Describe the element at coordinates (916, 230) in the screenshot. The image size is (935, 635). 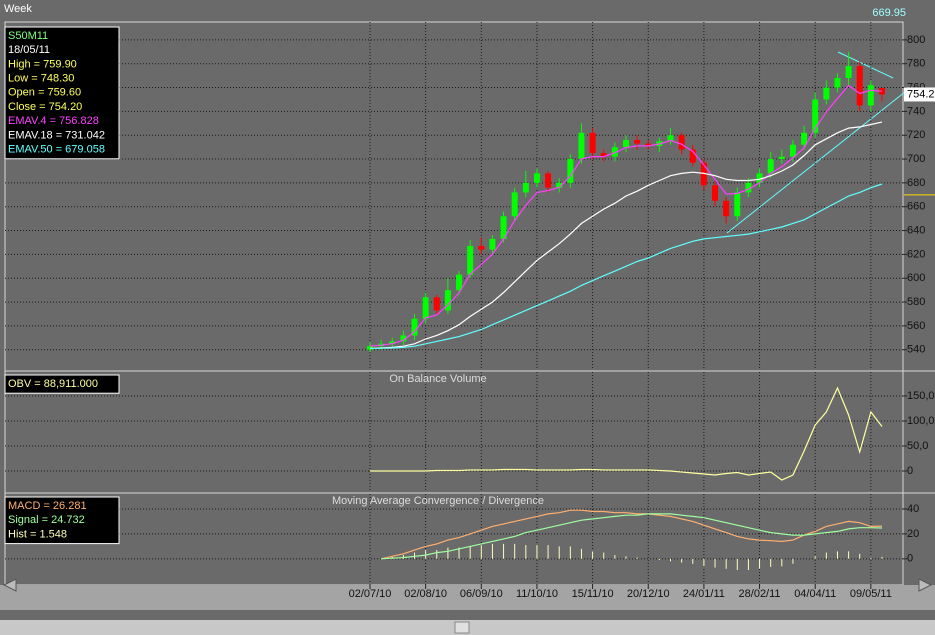
I see `y-tick-label: 640` at that location.